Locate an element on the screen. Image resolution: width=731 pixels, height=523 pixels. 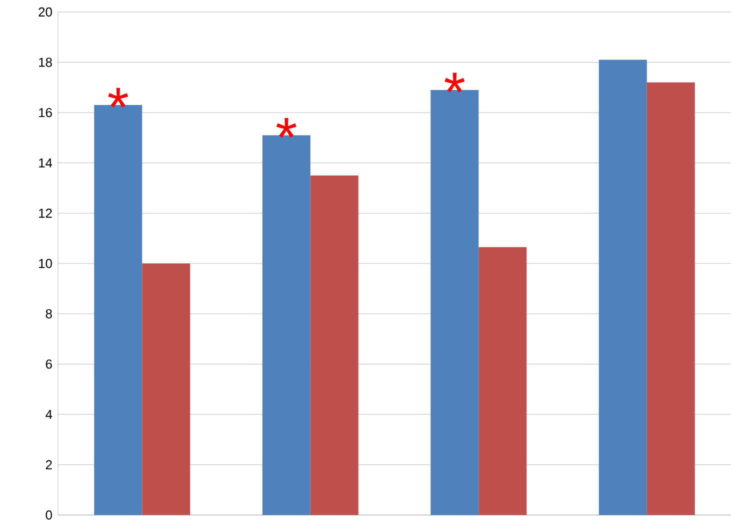
y-tick-label: 20 is located at coordinates (45, 12).